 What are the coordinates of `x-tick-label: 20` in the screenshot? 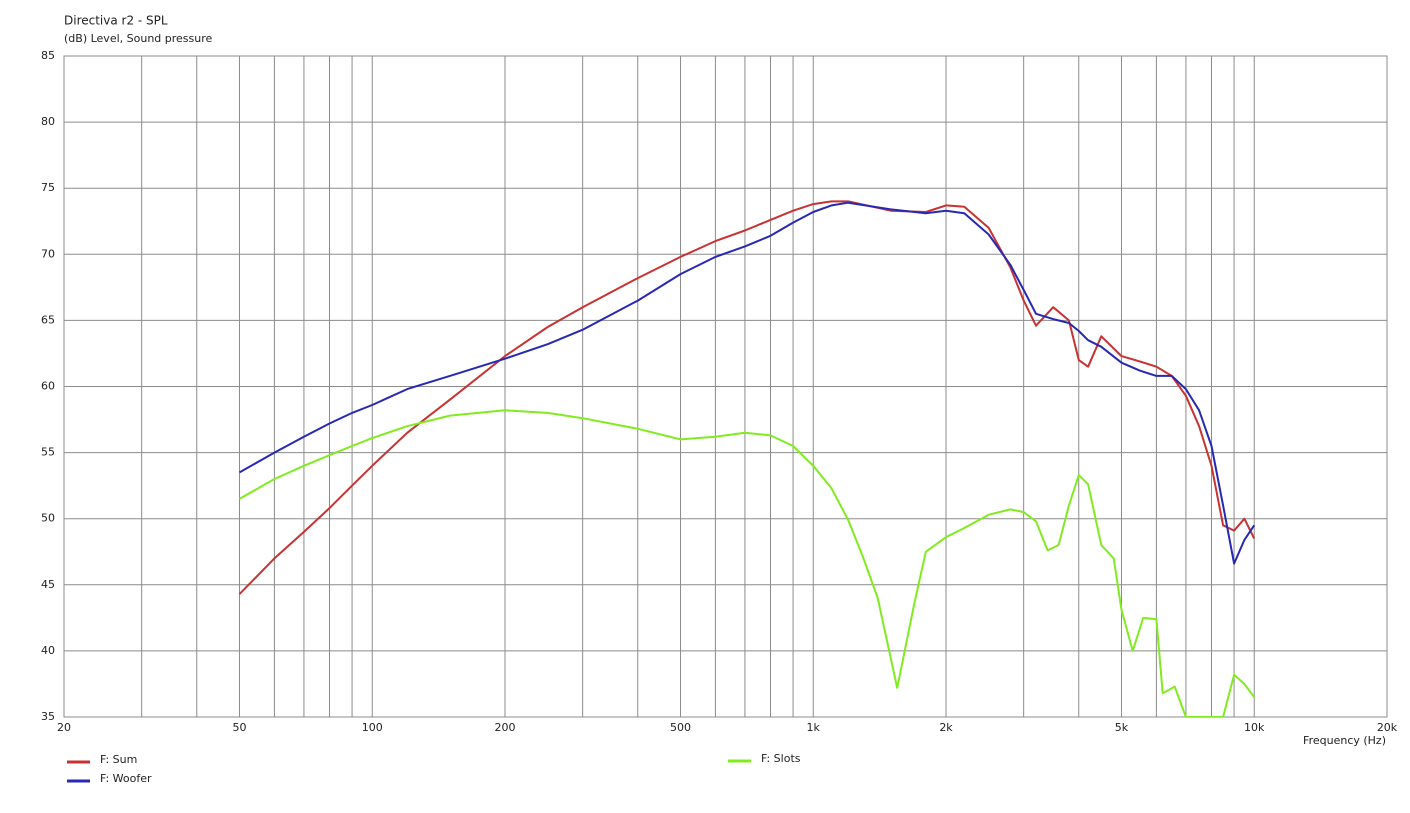 It's located at (64, 727).